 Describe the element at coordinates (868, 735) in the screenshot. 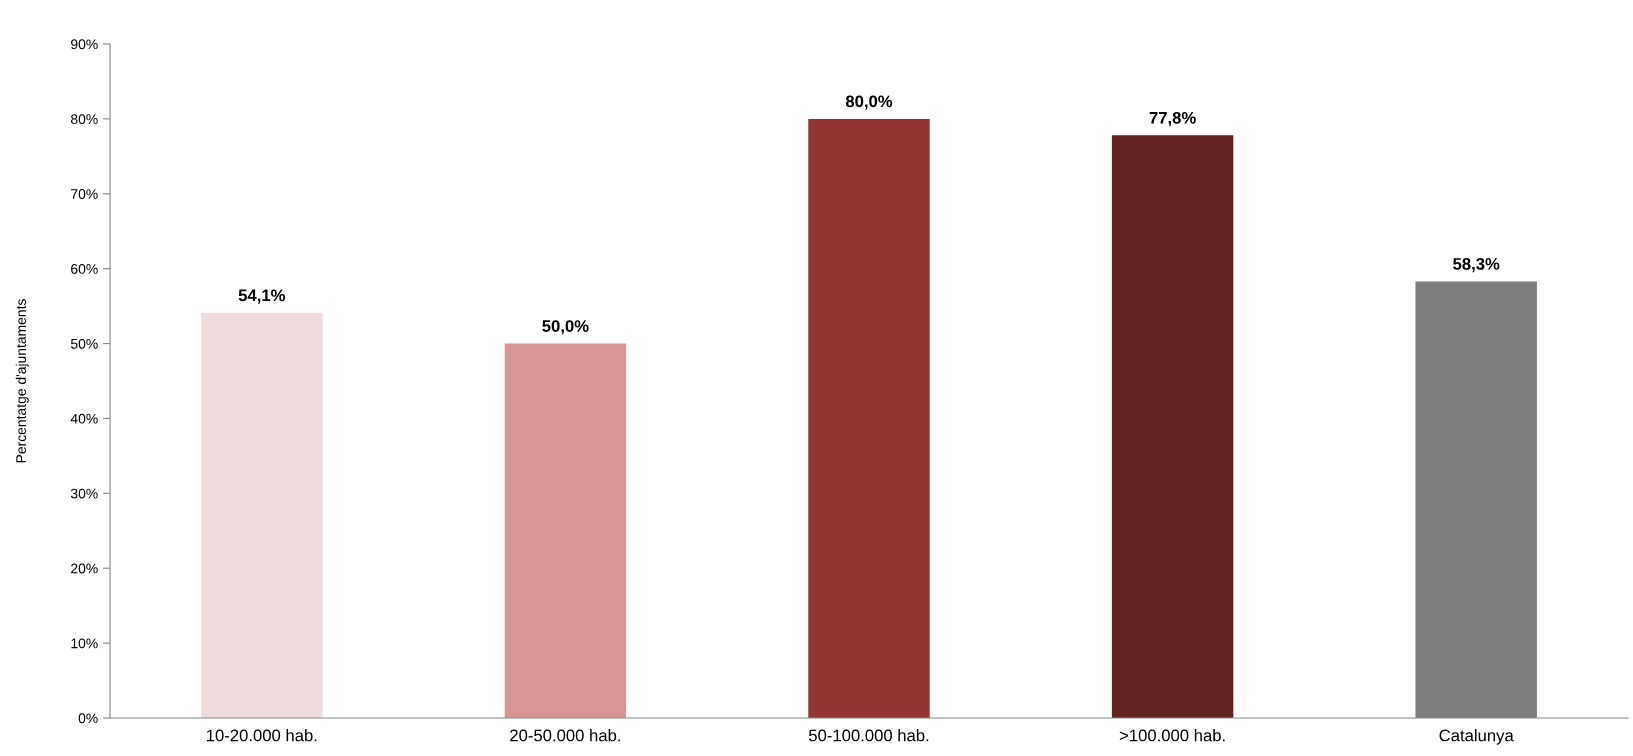

I see `x-tick-label: 50-100.000 hab.` at that location.